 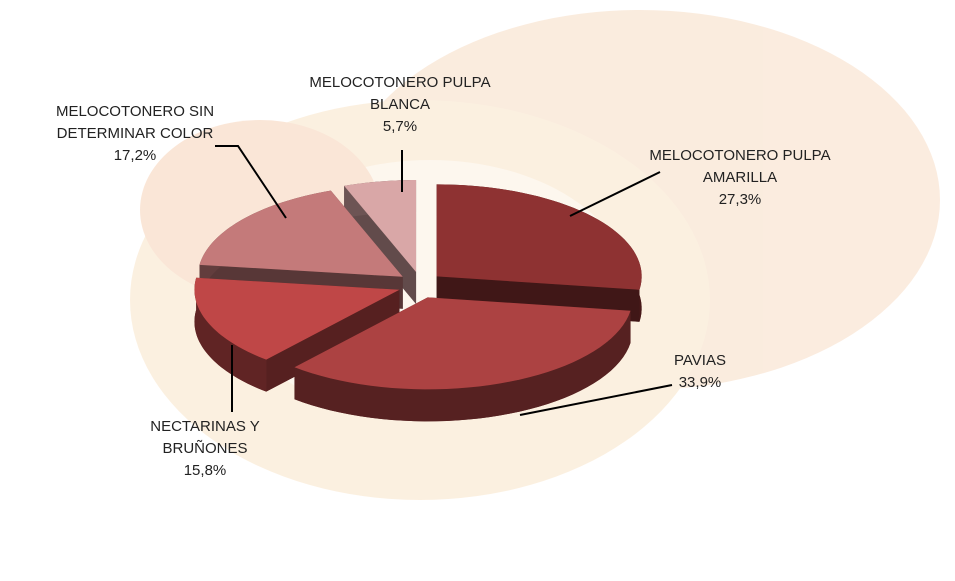 I want to click on slice-label: NECTARINAS Y BRUÑONES 15,8%, so click(x=205, y=449).